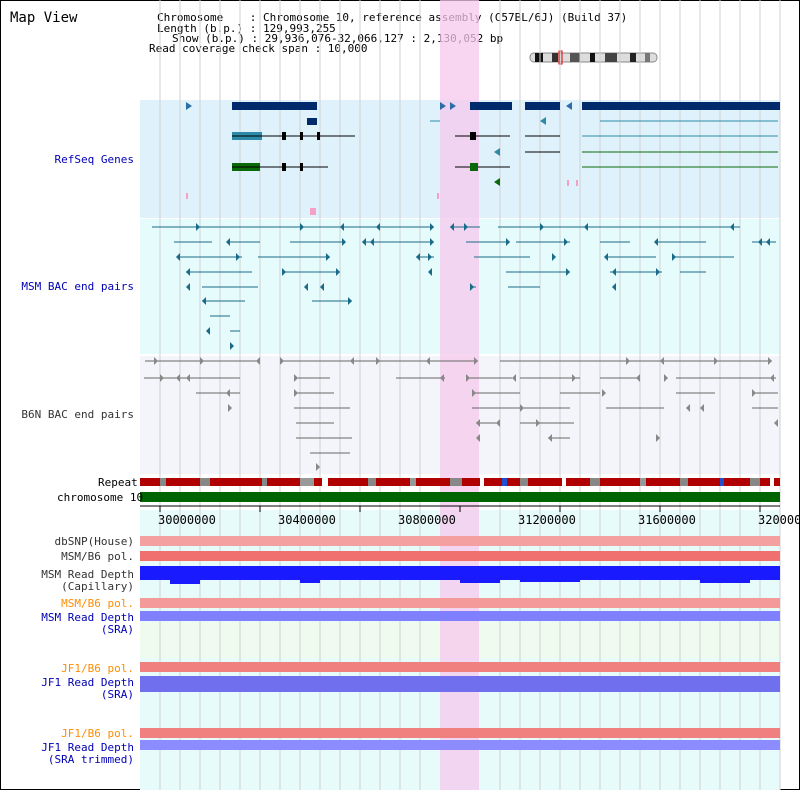 This screenshot has height=790, width=800. I want to click on length-info: Length (b.p.) : 129,993,255, so click(246, 28).